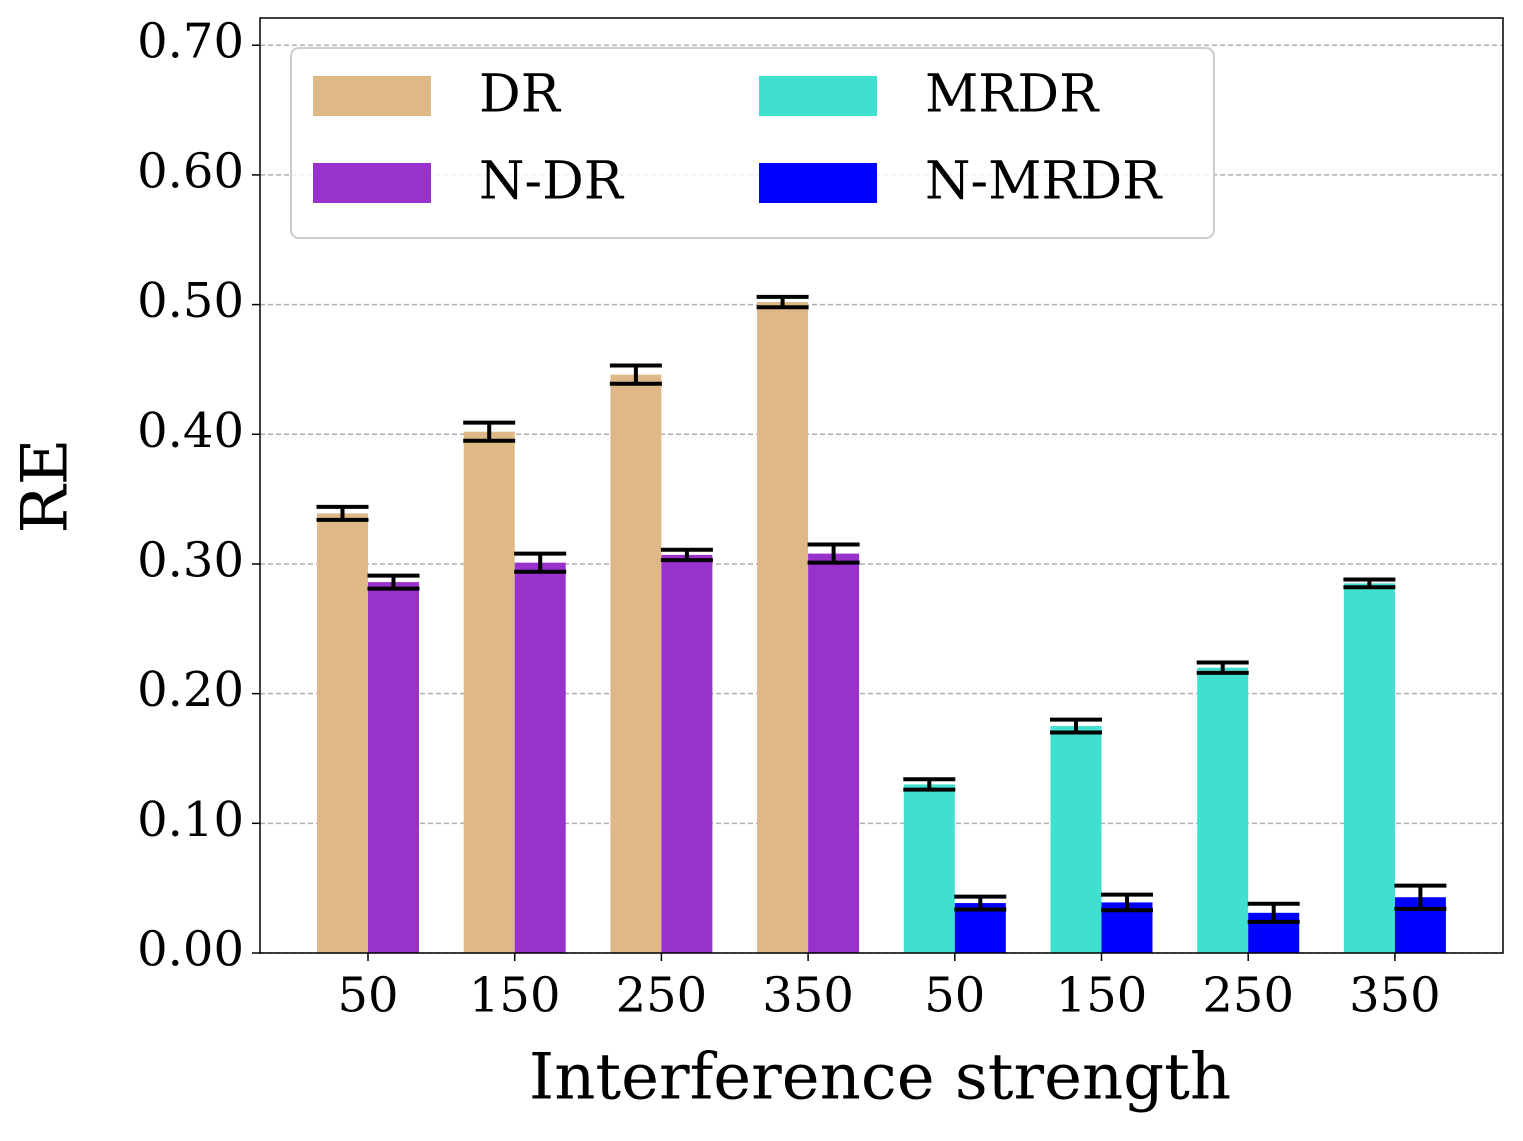 The image size is (1523, 1141). What do you see at coordinates (1012, 95) in the screenshot?
I see `legend-label: MRDR` at bounding box center [1012, 95].